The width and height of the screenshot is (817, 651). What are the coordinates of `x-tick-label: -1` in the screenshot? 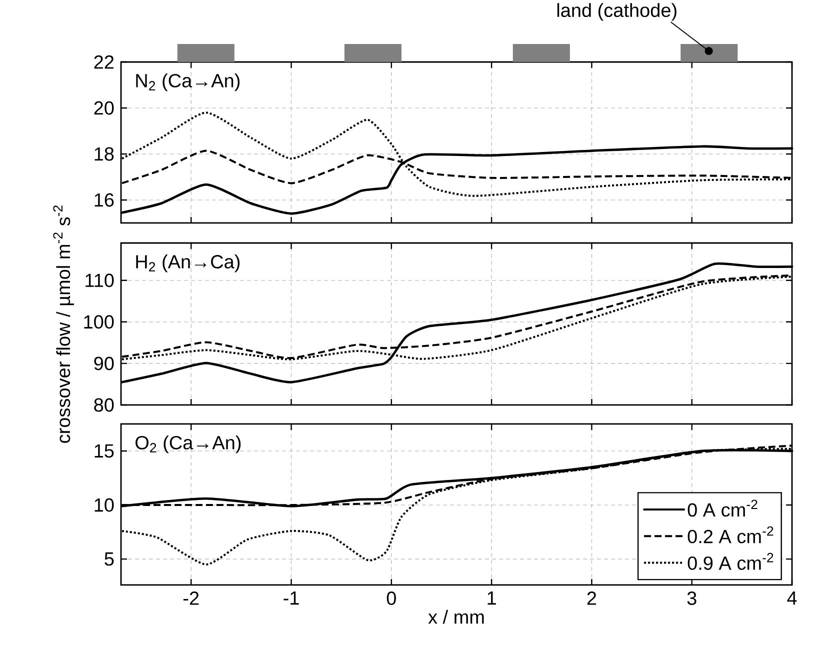 It's located at (291, 598).